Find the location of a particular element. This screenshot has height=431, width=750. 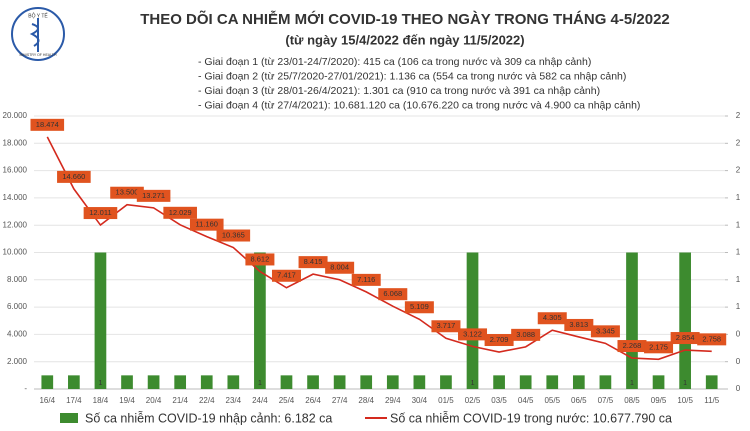

y-tick-label: 8.000 is located at coordinates (17, 279).